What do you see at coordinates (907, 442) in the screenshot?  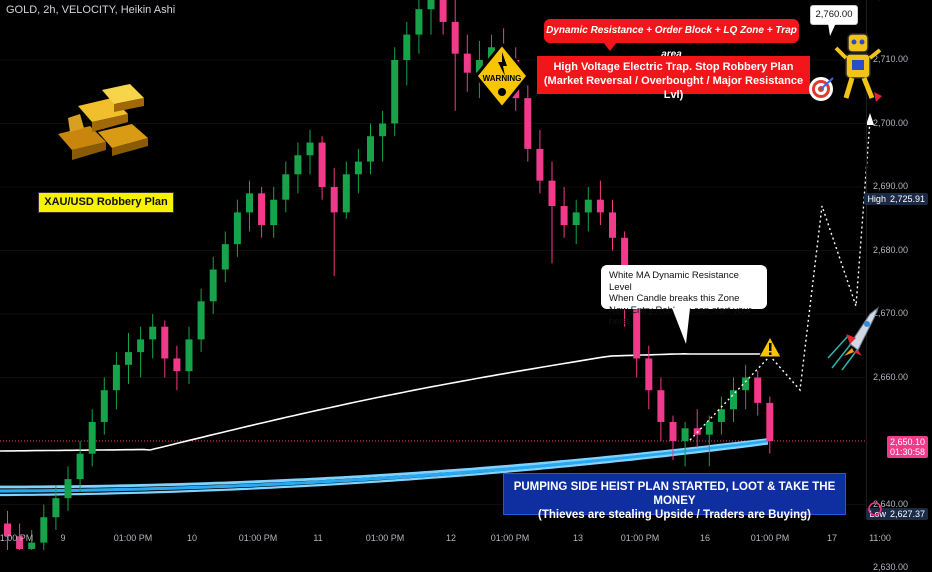 I see `last-price-value: 2,650.10` at bounding box center [907, 442].